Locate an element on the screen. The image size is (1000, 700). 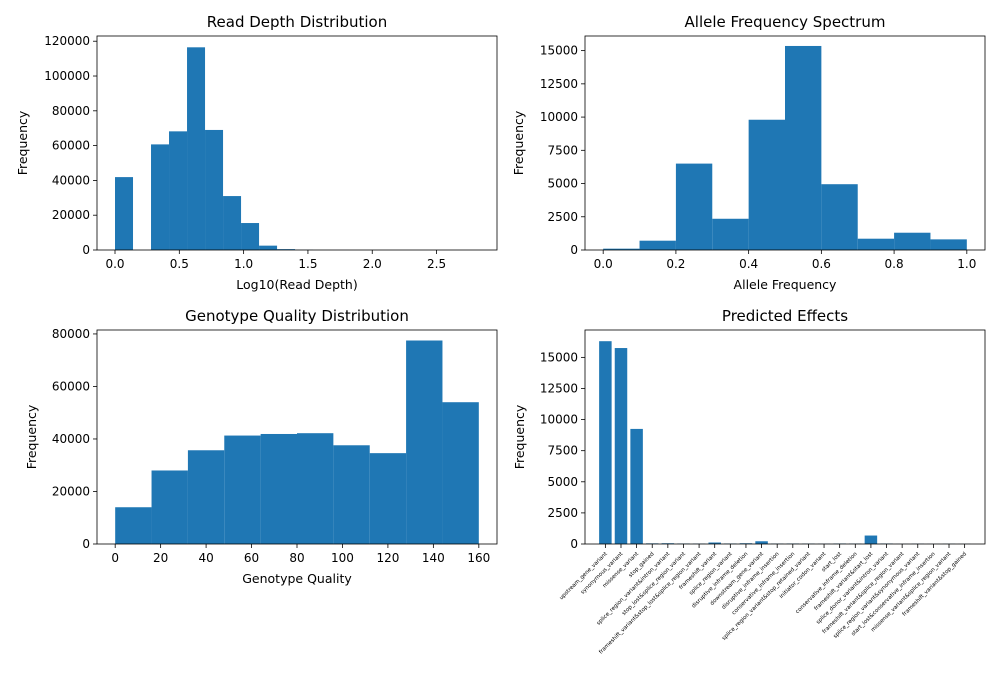
x-tick-label: 120 is located at coordinates (387, 558).